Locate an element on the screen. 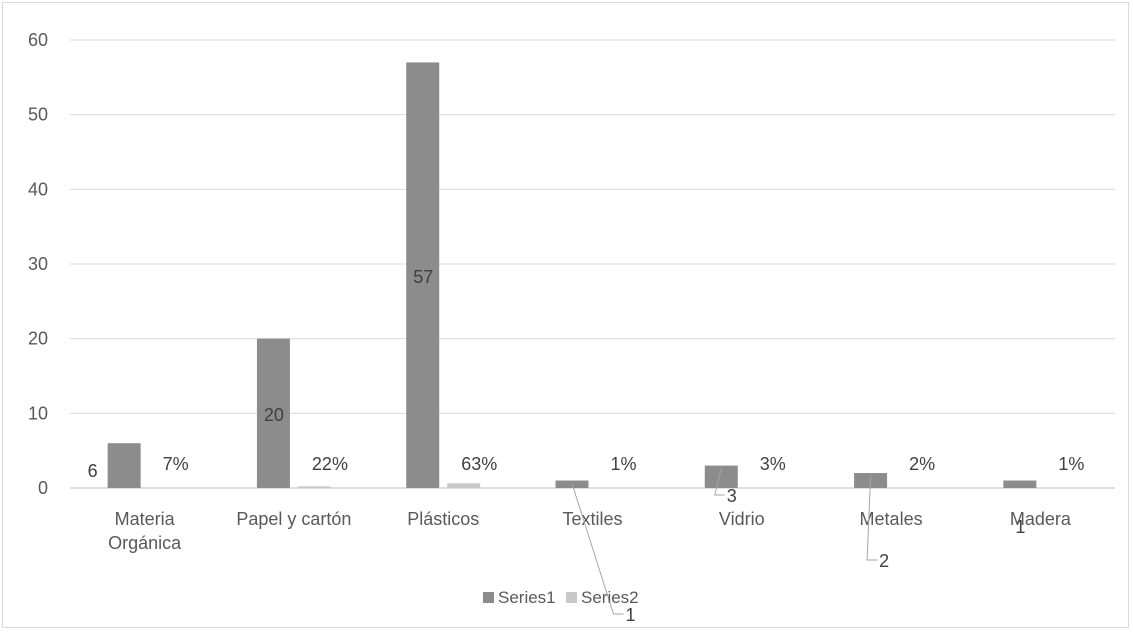 The image size is (1133, 632). data-label-series1: 6 is located at coordinates (93, 471).